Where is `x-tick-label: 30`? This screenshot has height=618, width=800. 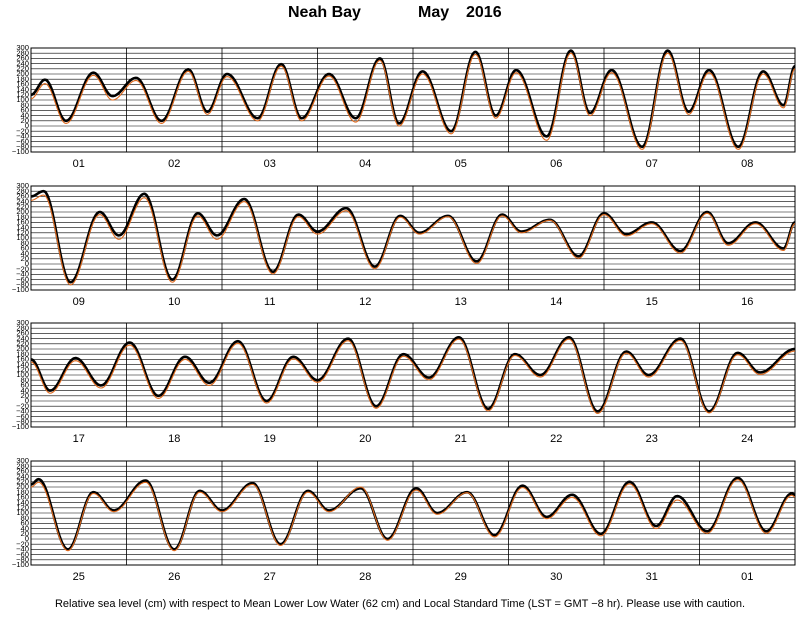 x-tick-label: 30 is located at coordinates (556, 577).